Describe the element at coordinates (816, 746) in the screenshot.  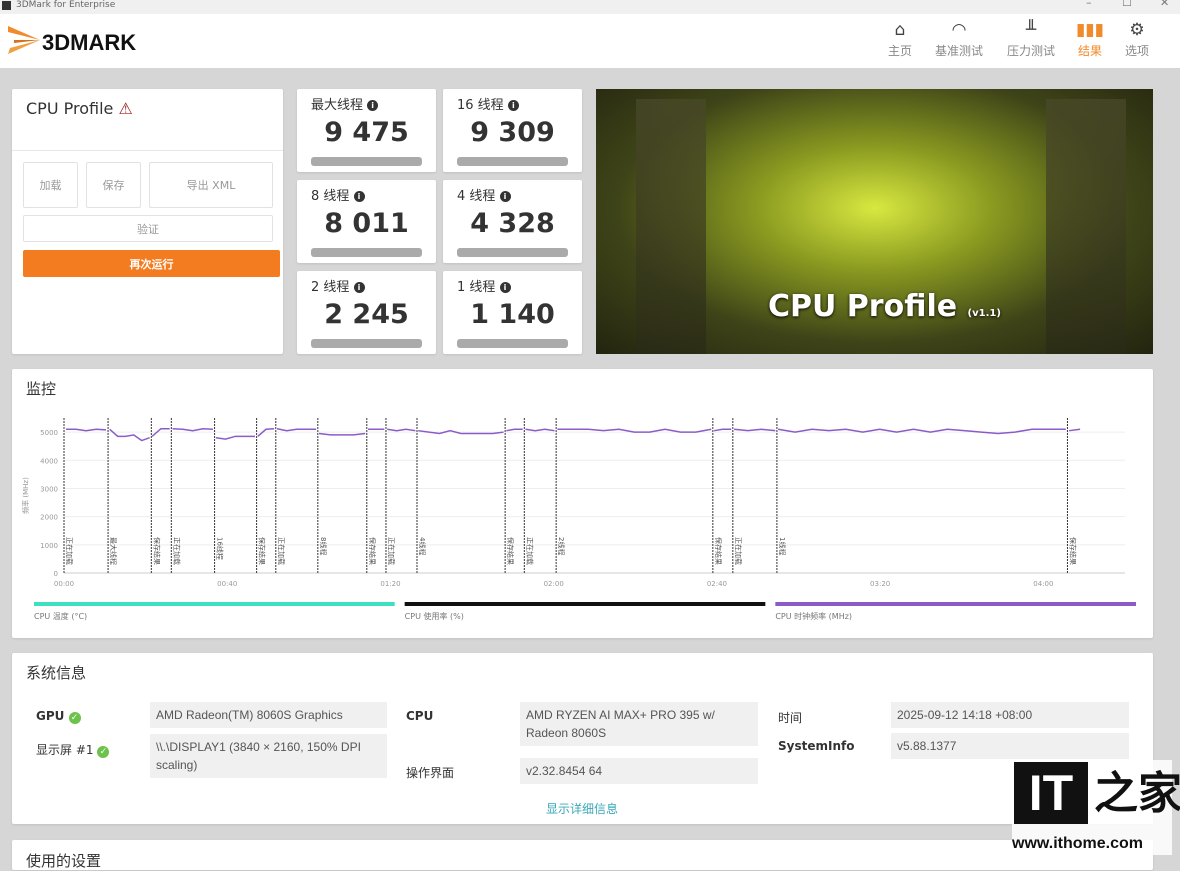
I see `systeminfo-label: SystemInfo` at that location.